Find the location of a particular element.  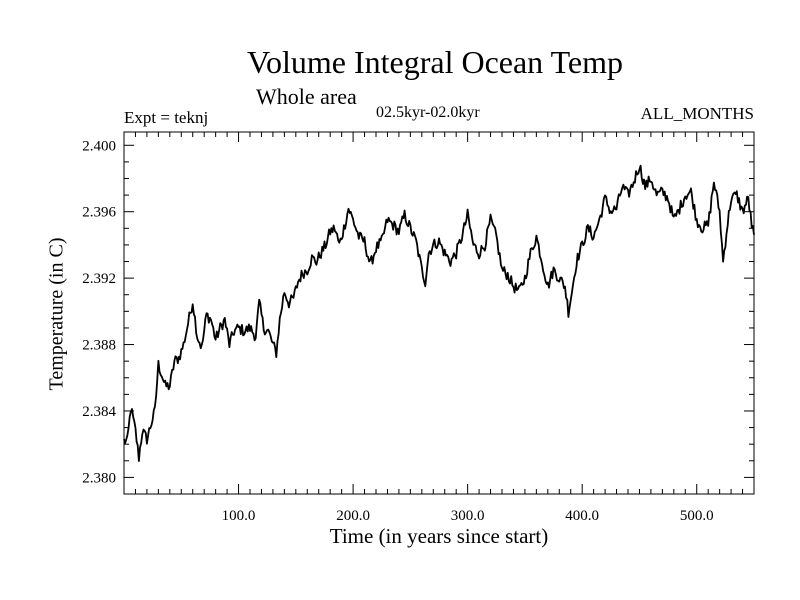

x-tick-label: 300.0 is located at coordinates (468, 516).